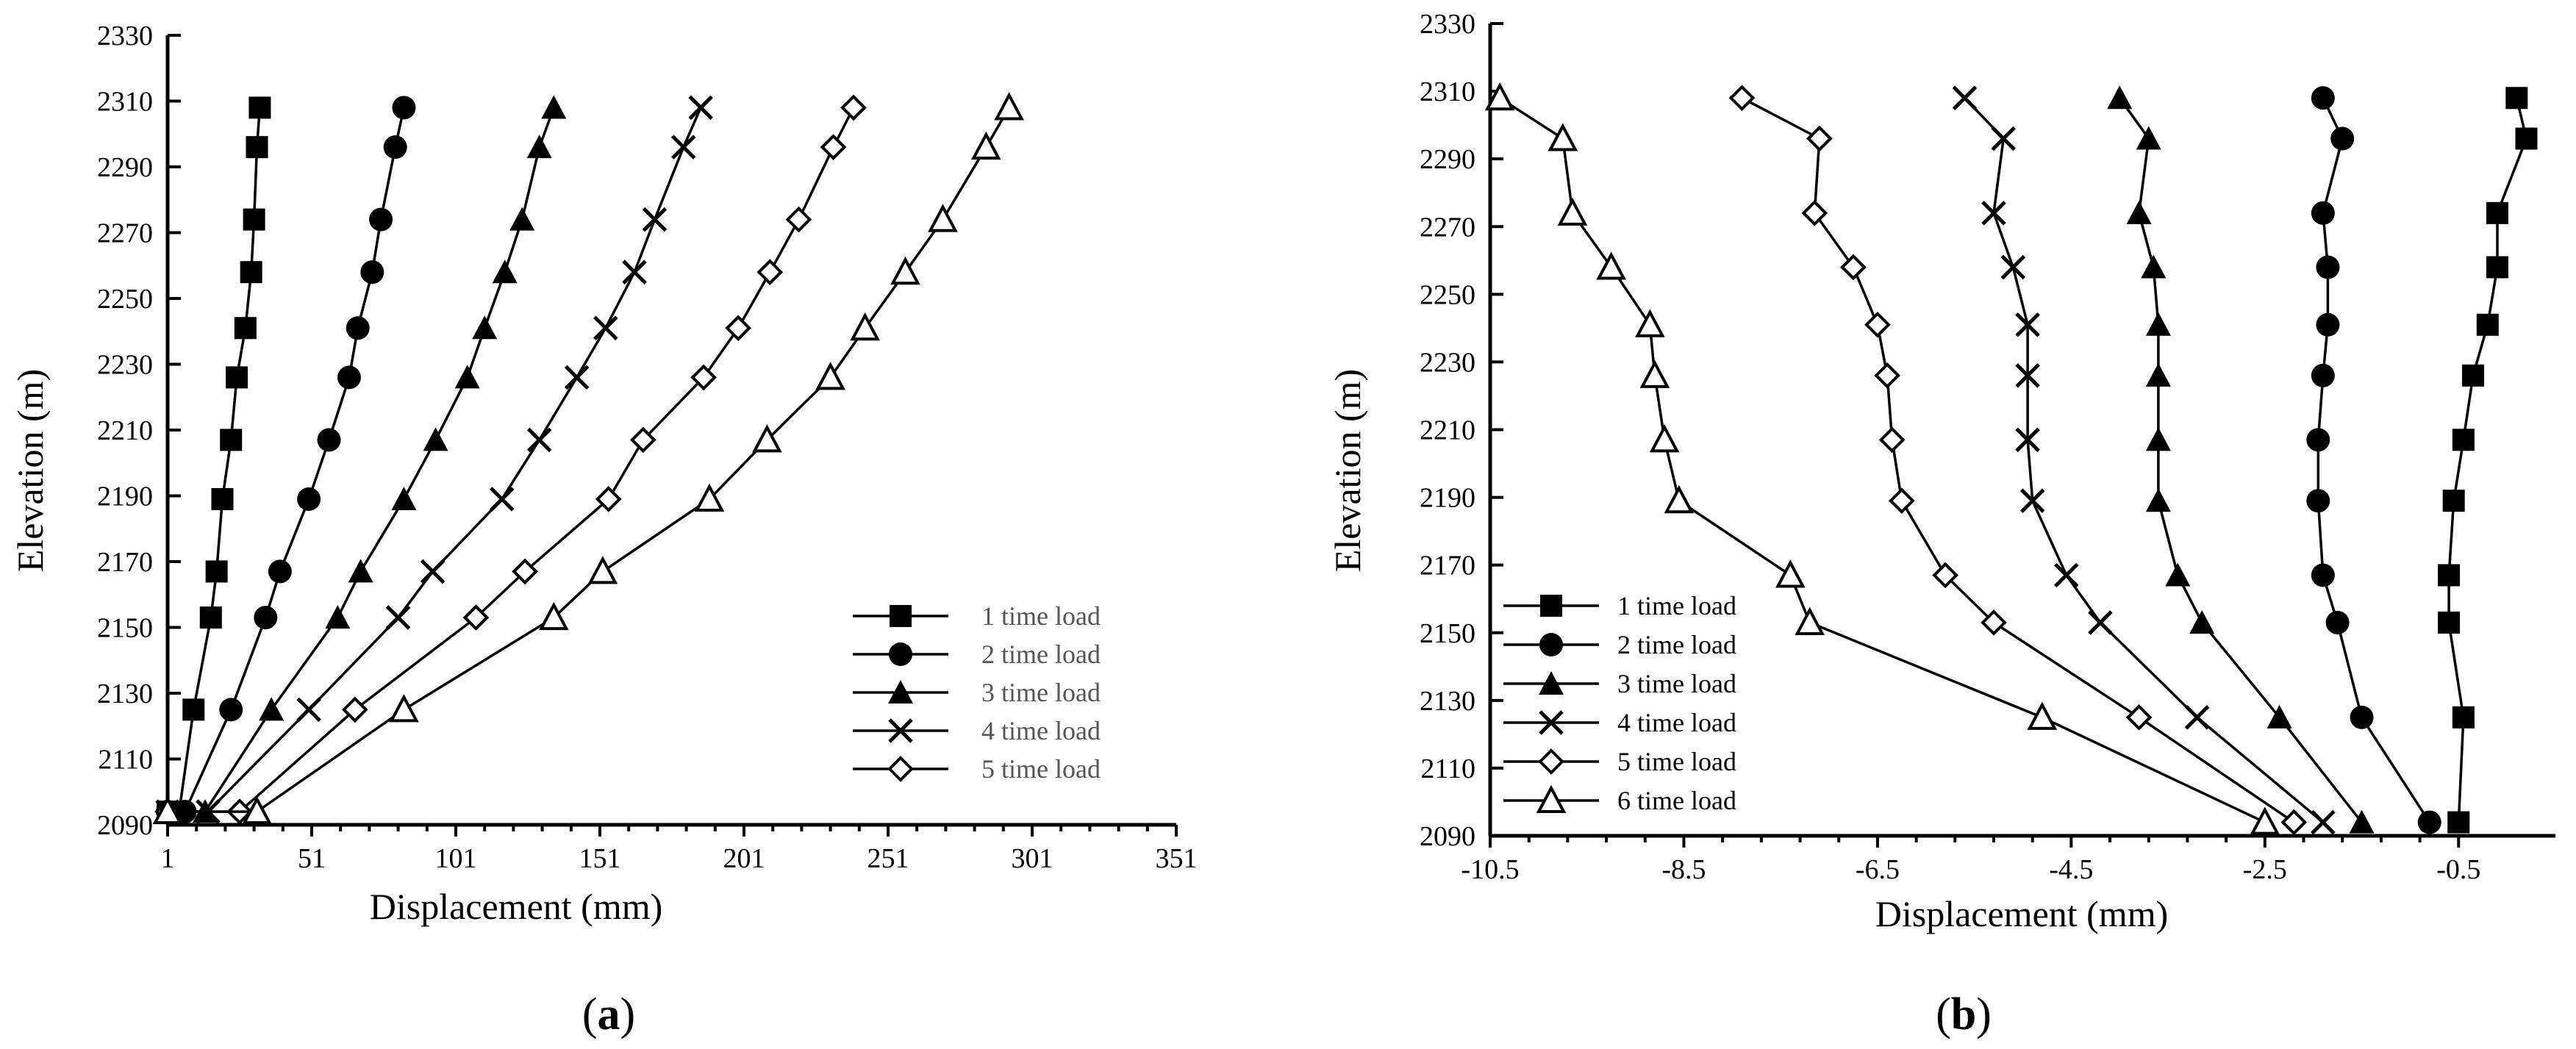  Describe the element at coordinates (609, 1014) in the screenshot. I see `panel-letter-a: a` at that location.